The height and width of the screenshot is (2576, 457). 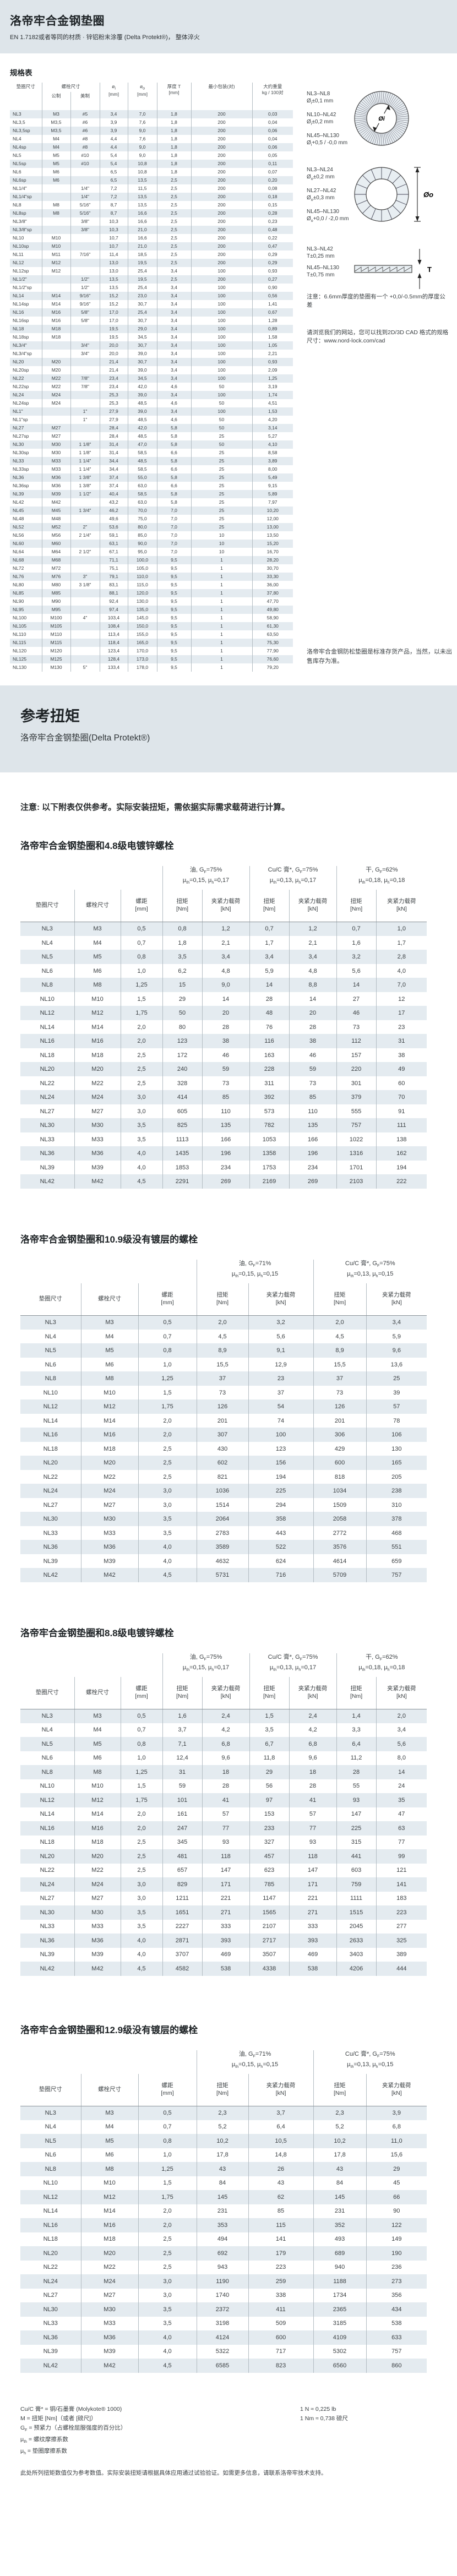 I want to click on table-cell: 39,0, so click(x=142, y=411).